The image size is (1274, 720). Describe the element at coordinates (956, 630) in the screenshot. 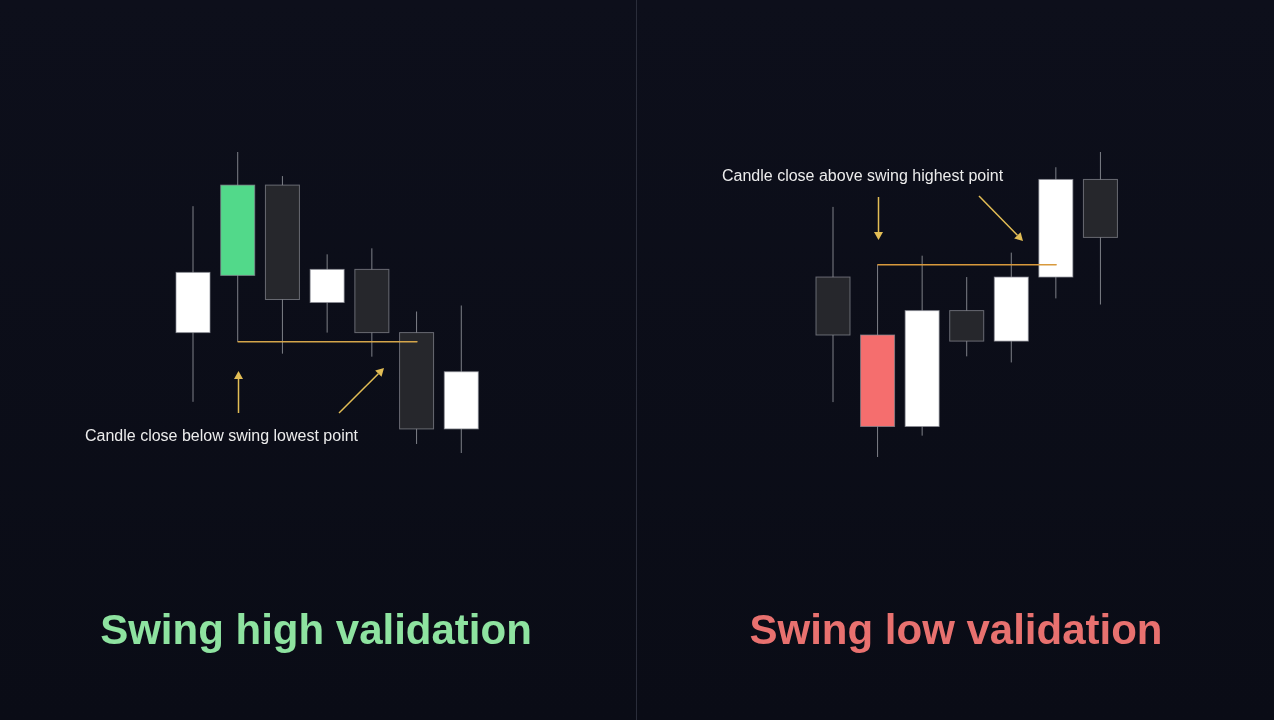

I see `text: Swing low validation` at that location.